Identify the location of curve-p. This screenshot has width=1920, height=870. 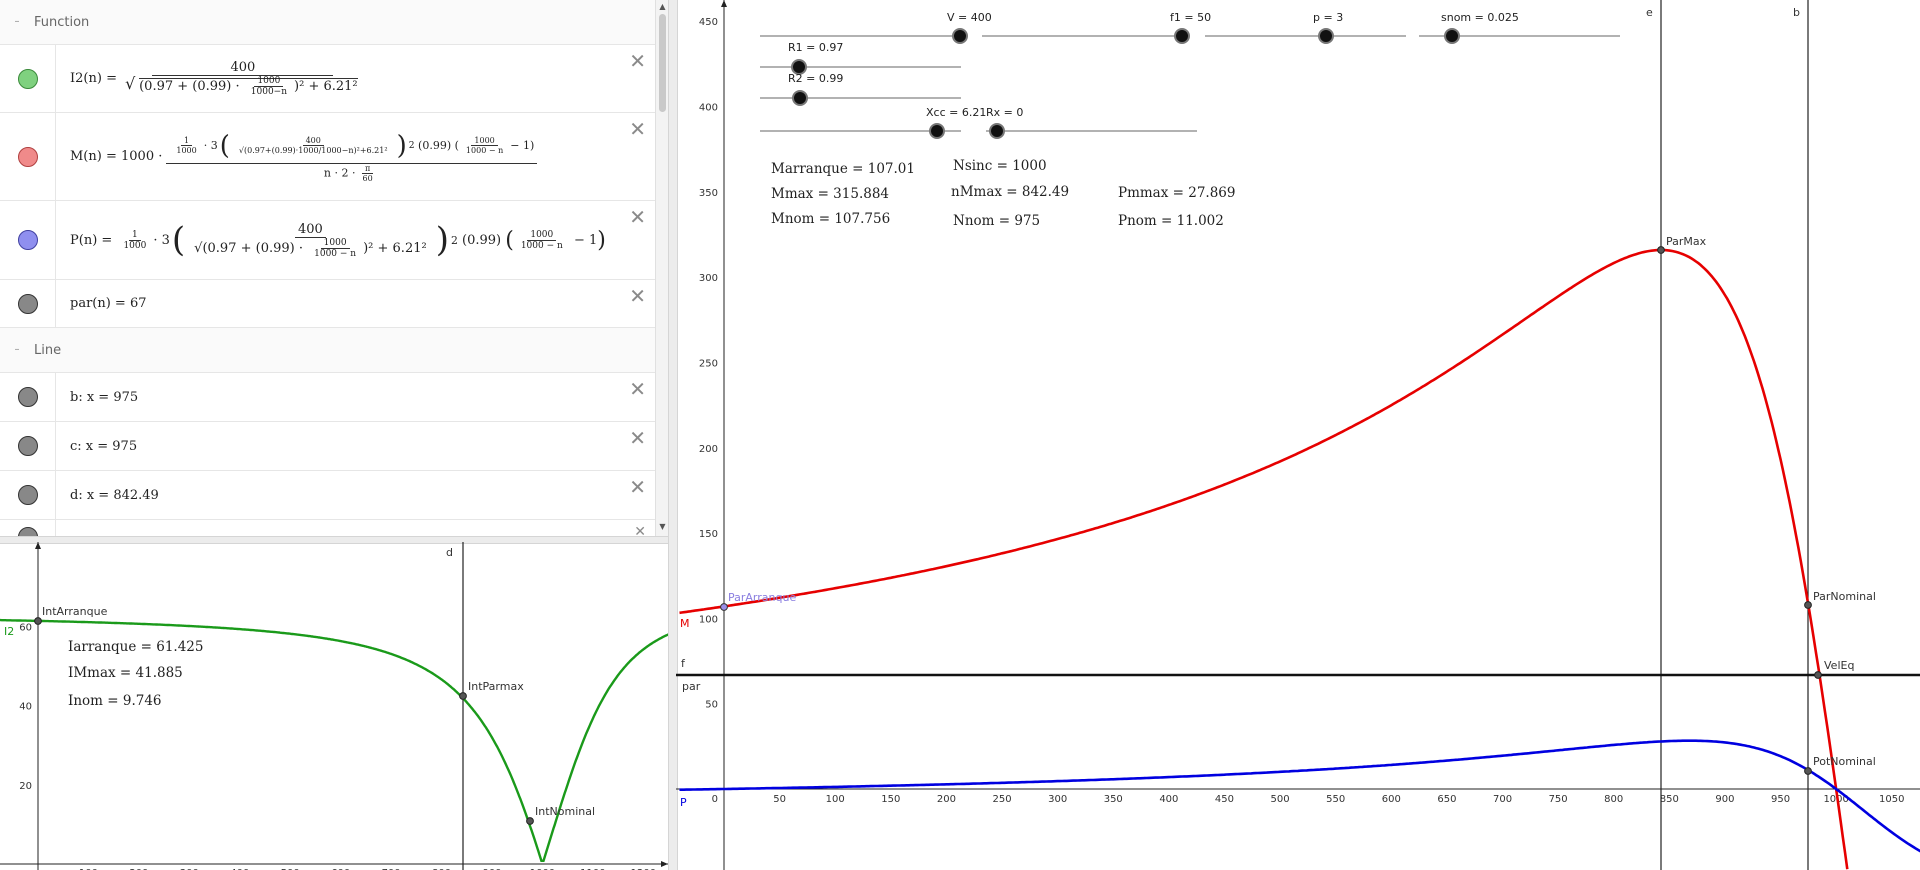
(1299, 799).